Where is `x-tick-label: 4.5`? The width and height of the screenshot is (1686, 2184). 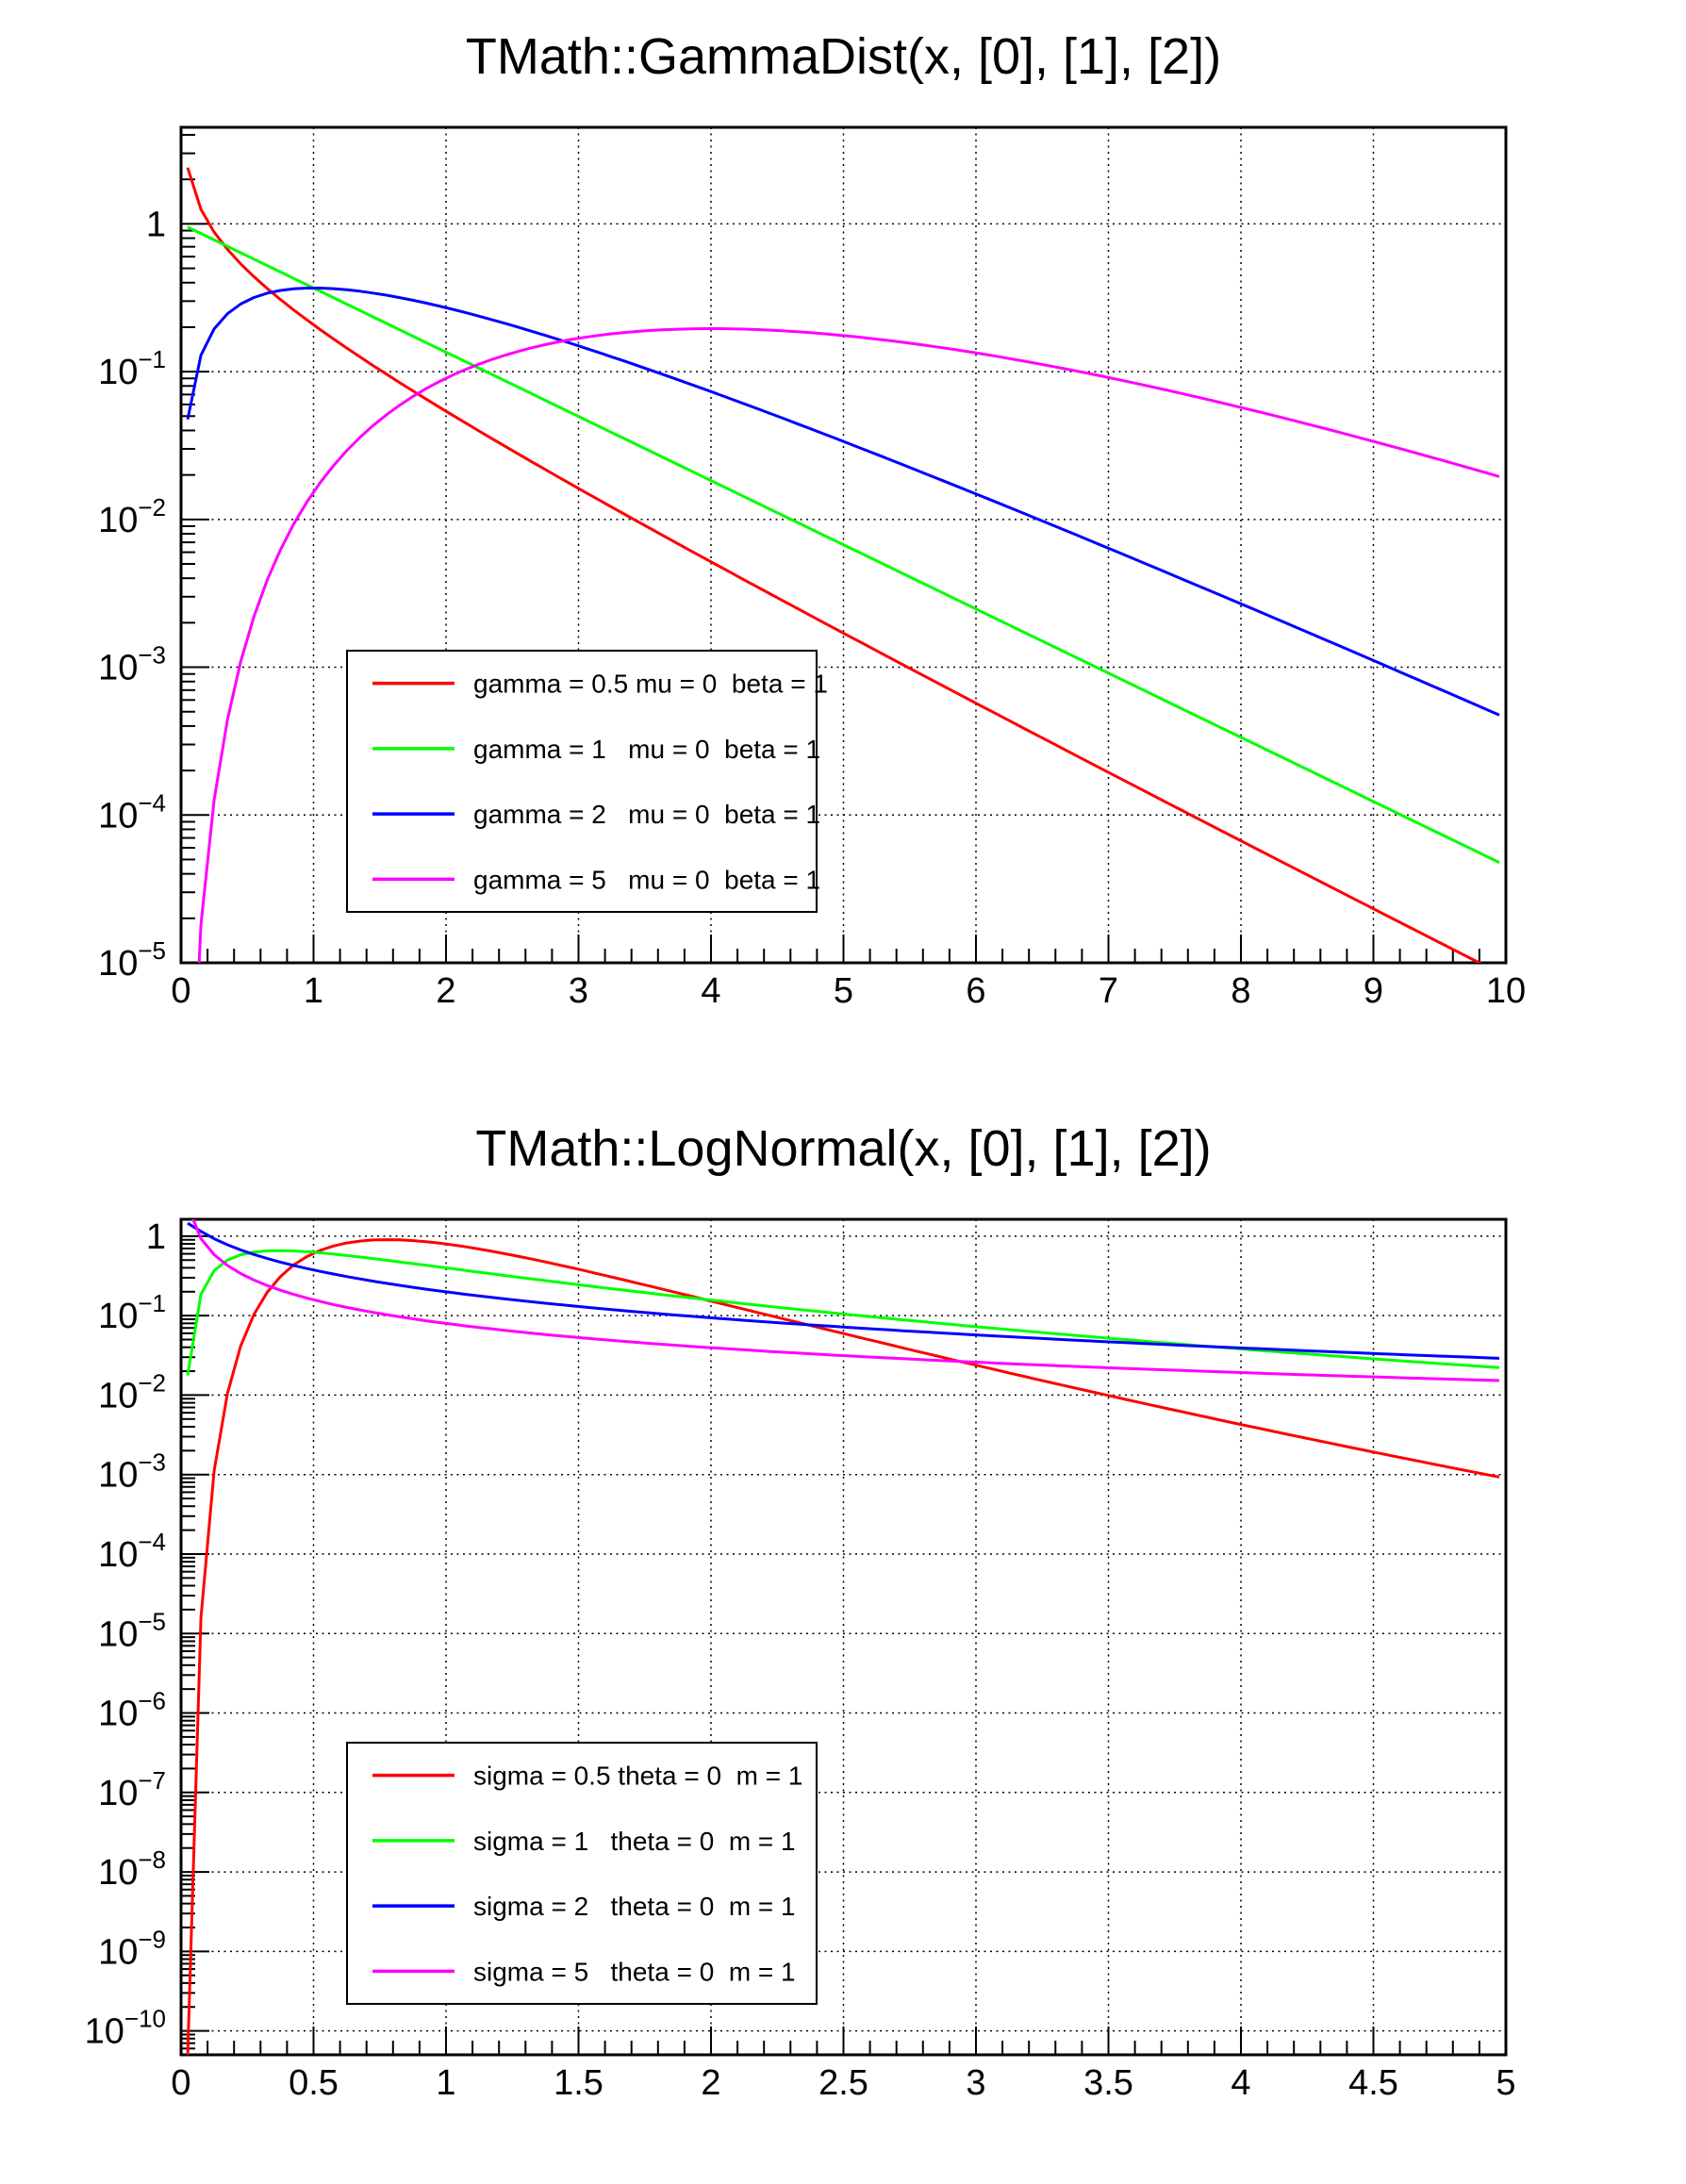 x-tick-label: 4.5 is located at coordinates (1373, 2083).